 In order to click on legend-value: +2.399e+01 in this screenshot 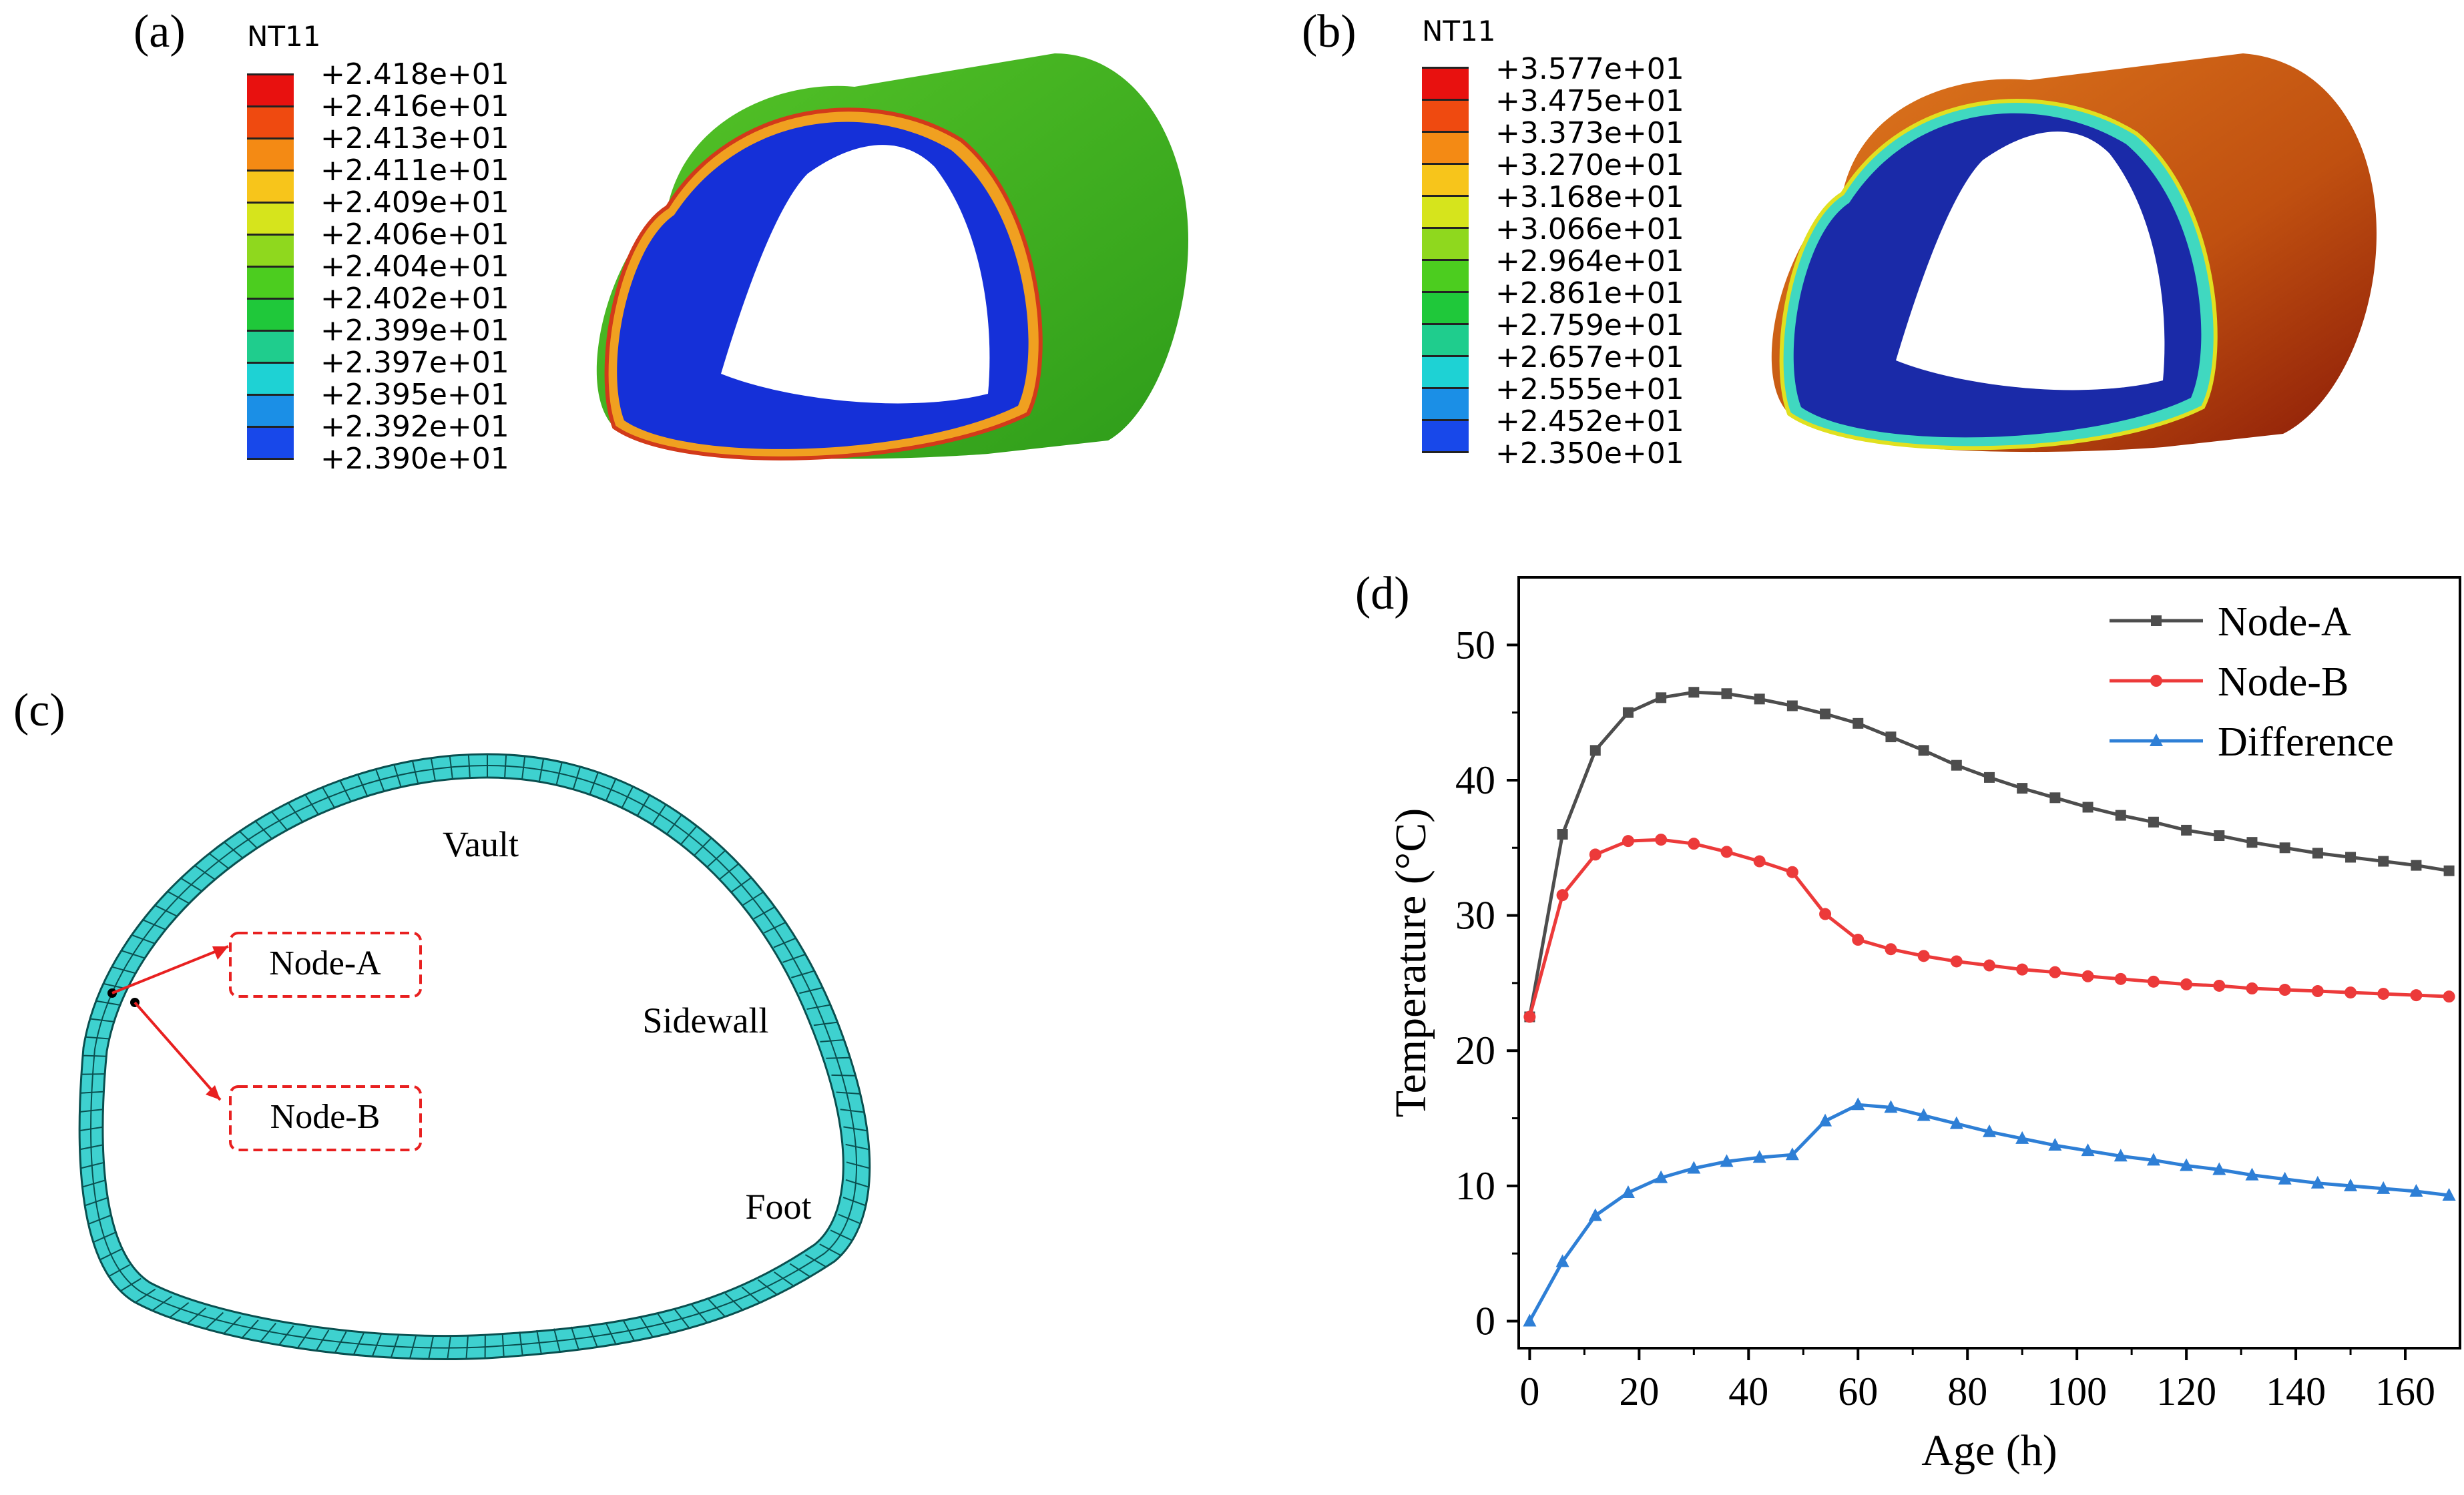, I will do `click(415, 331)`.